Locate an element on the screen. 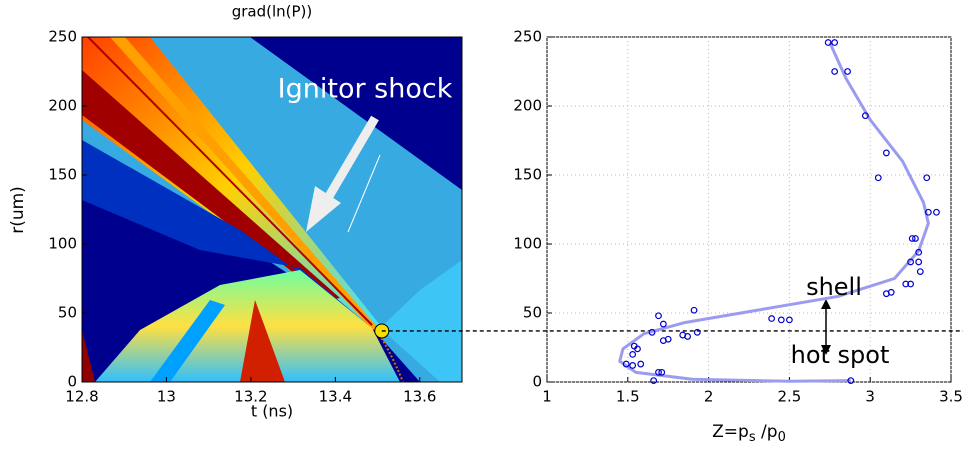 The width and height of the screenshot is (969, 450). x-axis-label-part: Z=p is located at coordinates (730, 432).